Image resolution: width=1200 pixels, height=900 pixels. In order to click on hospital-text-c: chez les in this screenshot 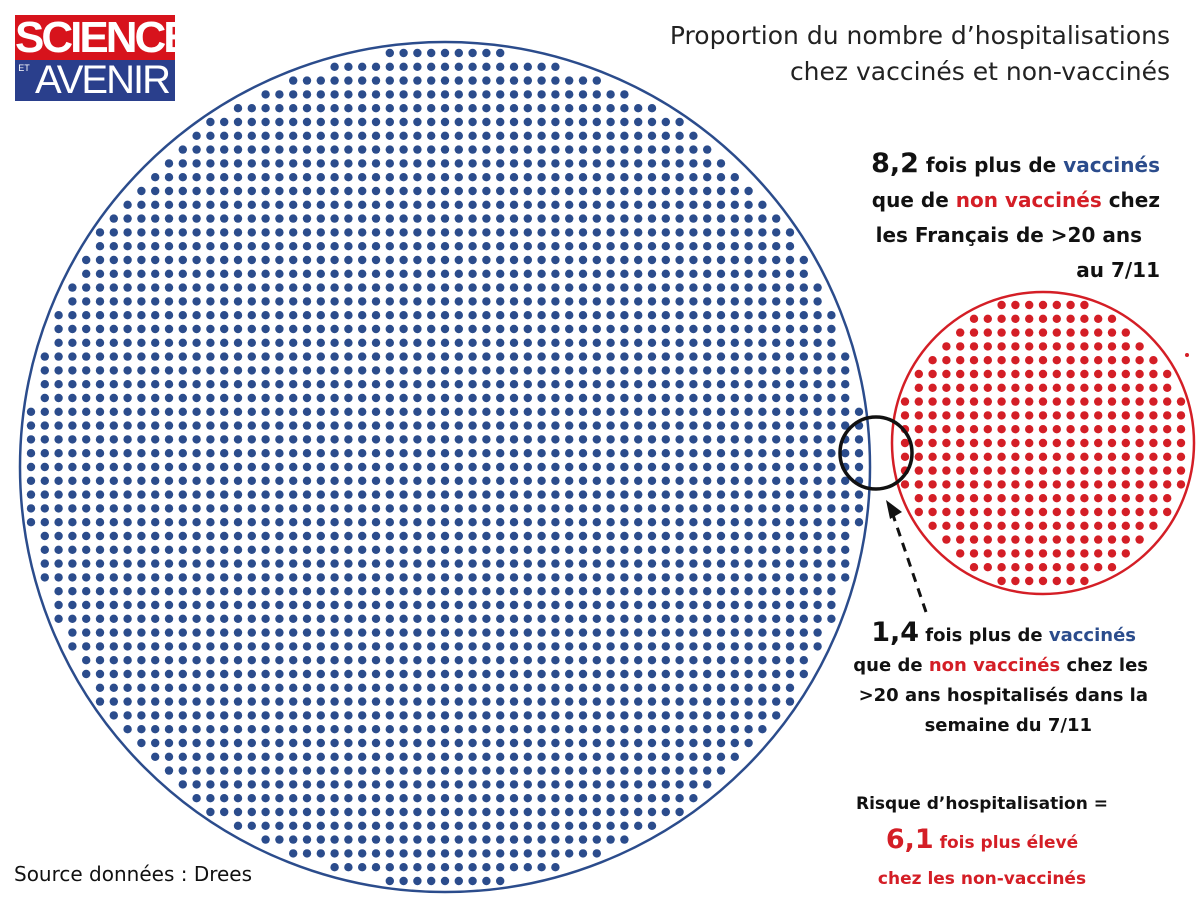, I will do `click(1104, 665)`.